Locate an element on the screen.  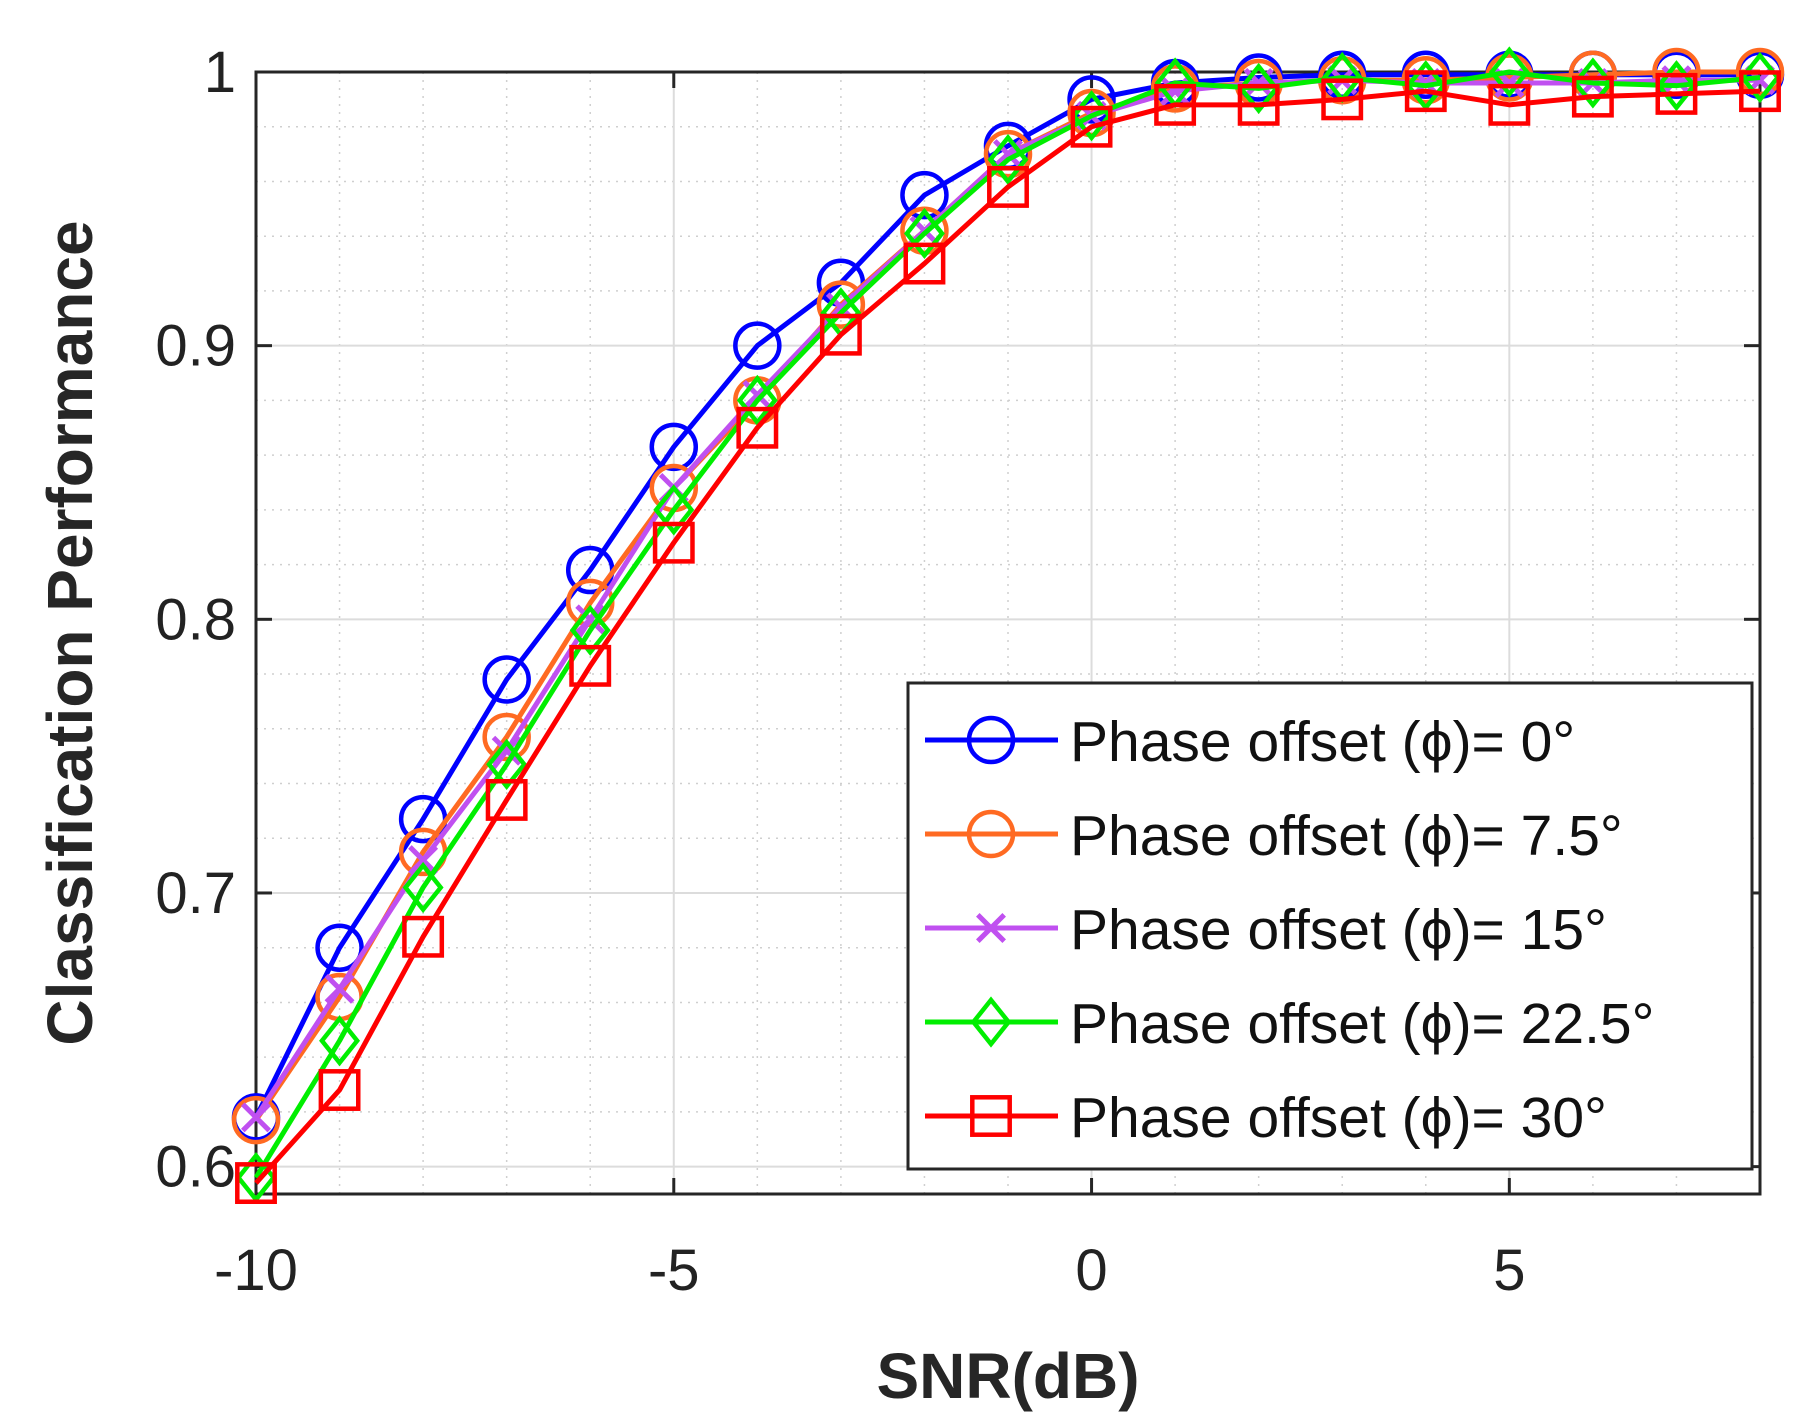
y-tick-labels: 0.6 0.7 0.8 0.9 1 is located at coordinates (195, 620).